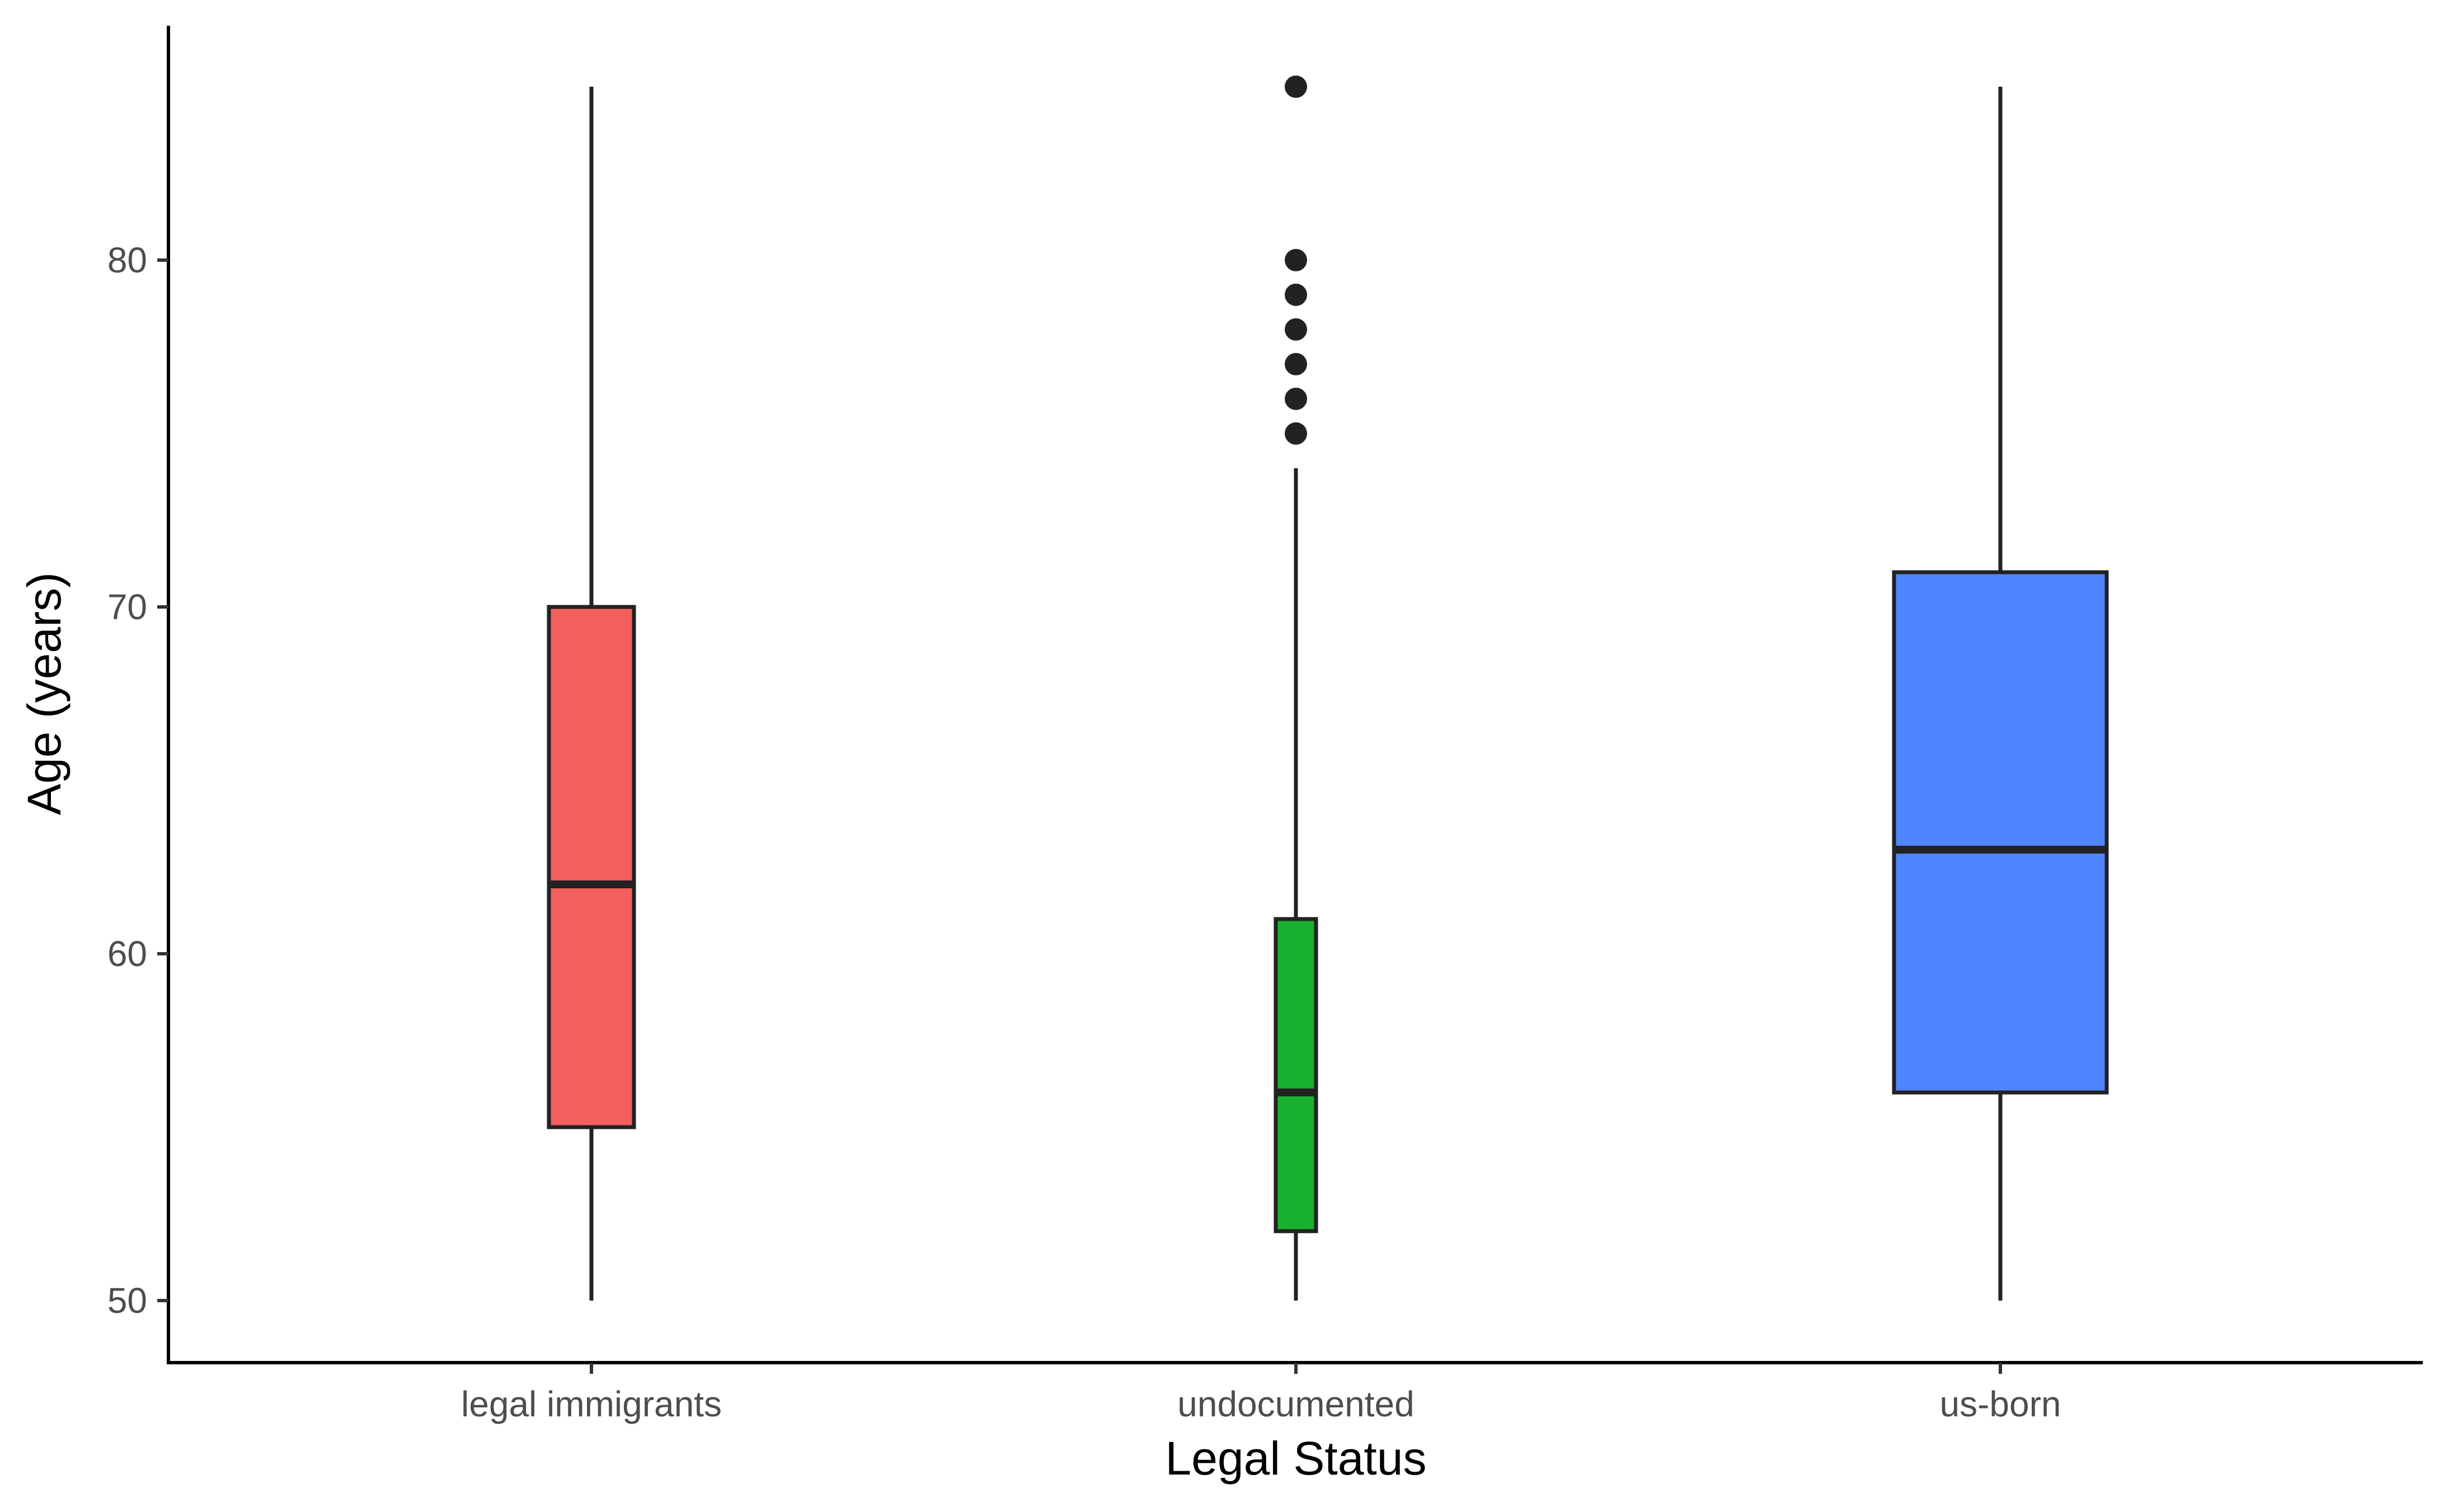  Describe the element at coordinates (127, 260) in the screenshot. I see `y-tick-label: 80` at that location.